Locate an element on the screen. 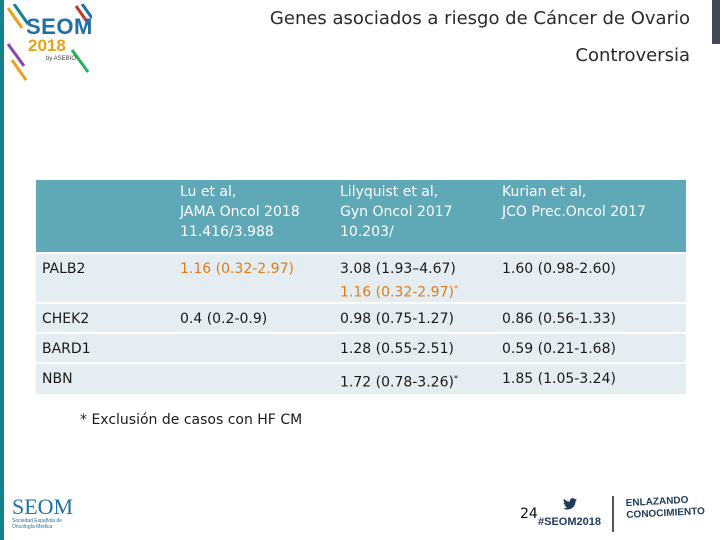 This screenshot has width=720, height=540. gene-cell: NBN is located at coordinates (57, 379).